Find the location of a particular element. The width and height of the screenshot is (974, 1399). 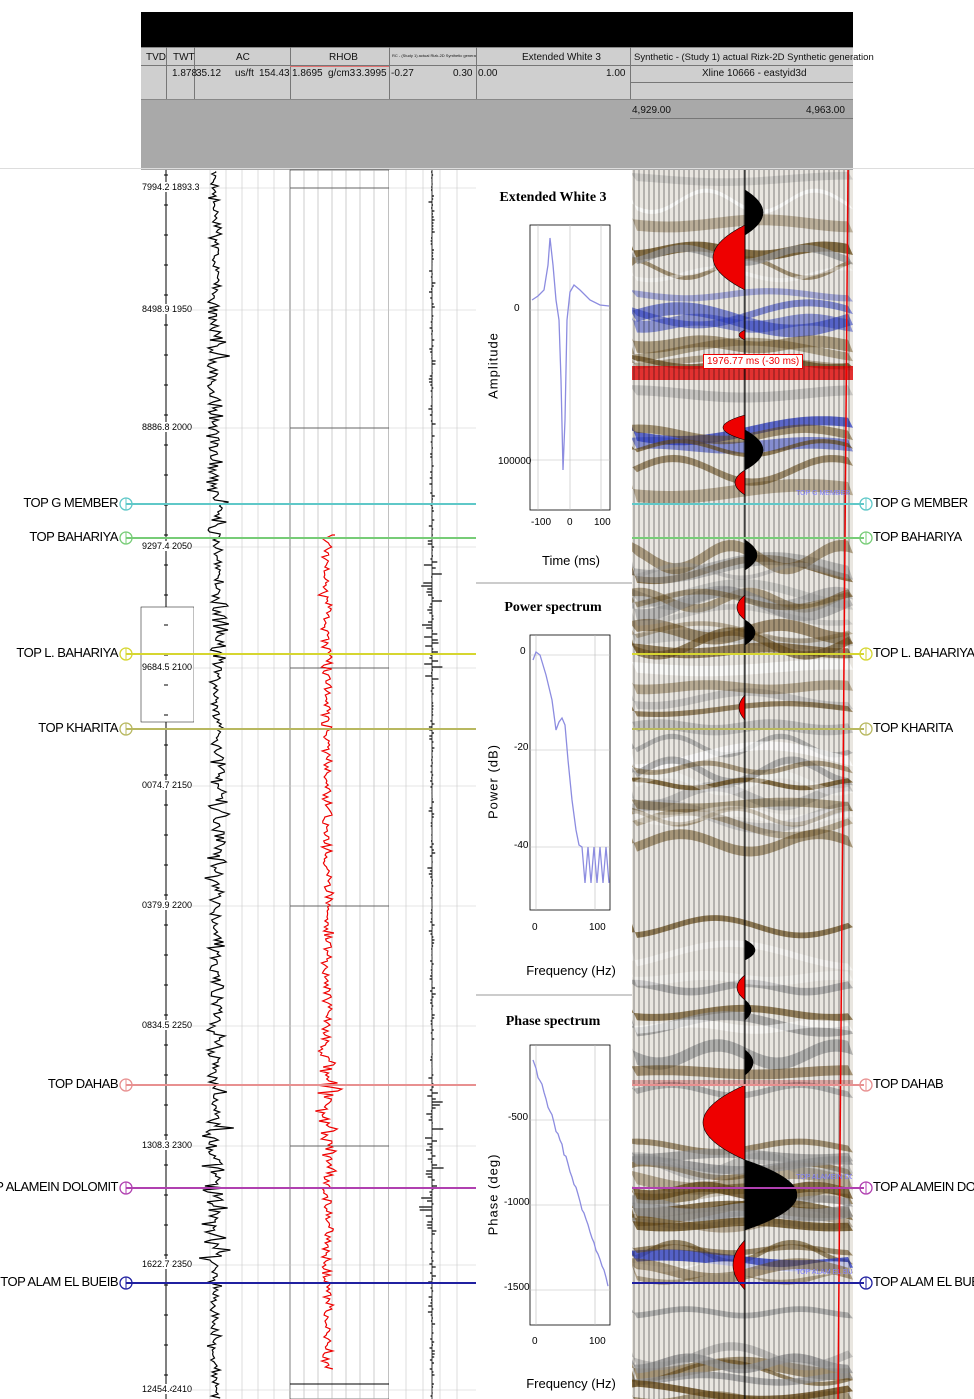

marker-label-right: TOP ALAMEIN DOLOMIT is located at coordinates (923, 1186).